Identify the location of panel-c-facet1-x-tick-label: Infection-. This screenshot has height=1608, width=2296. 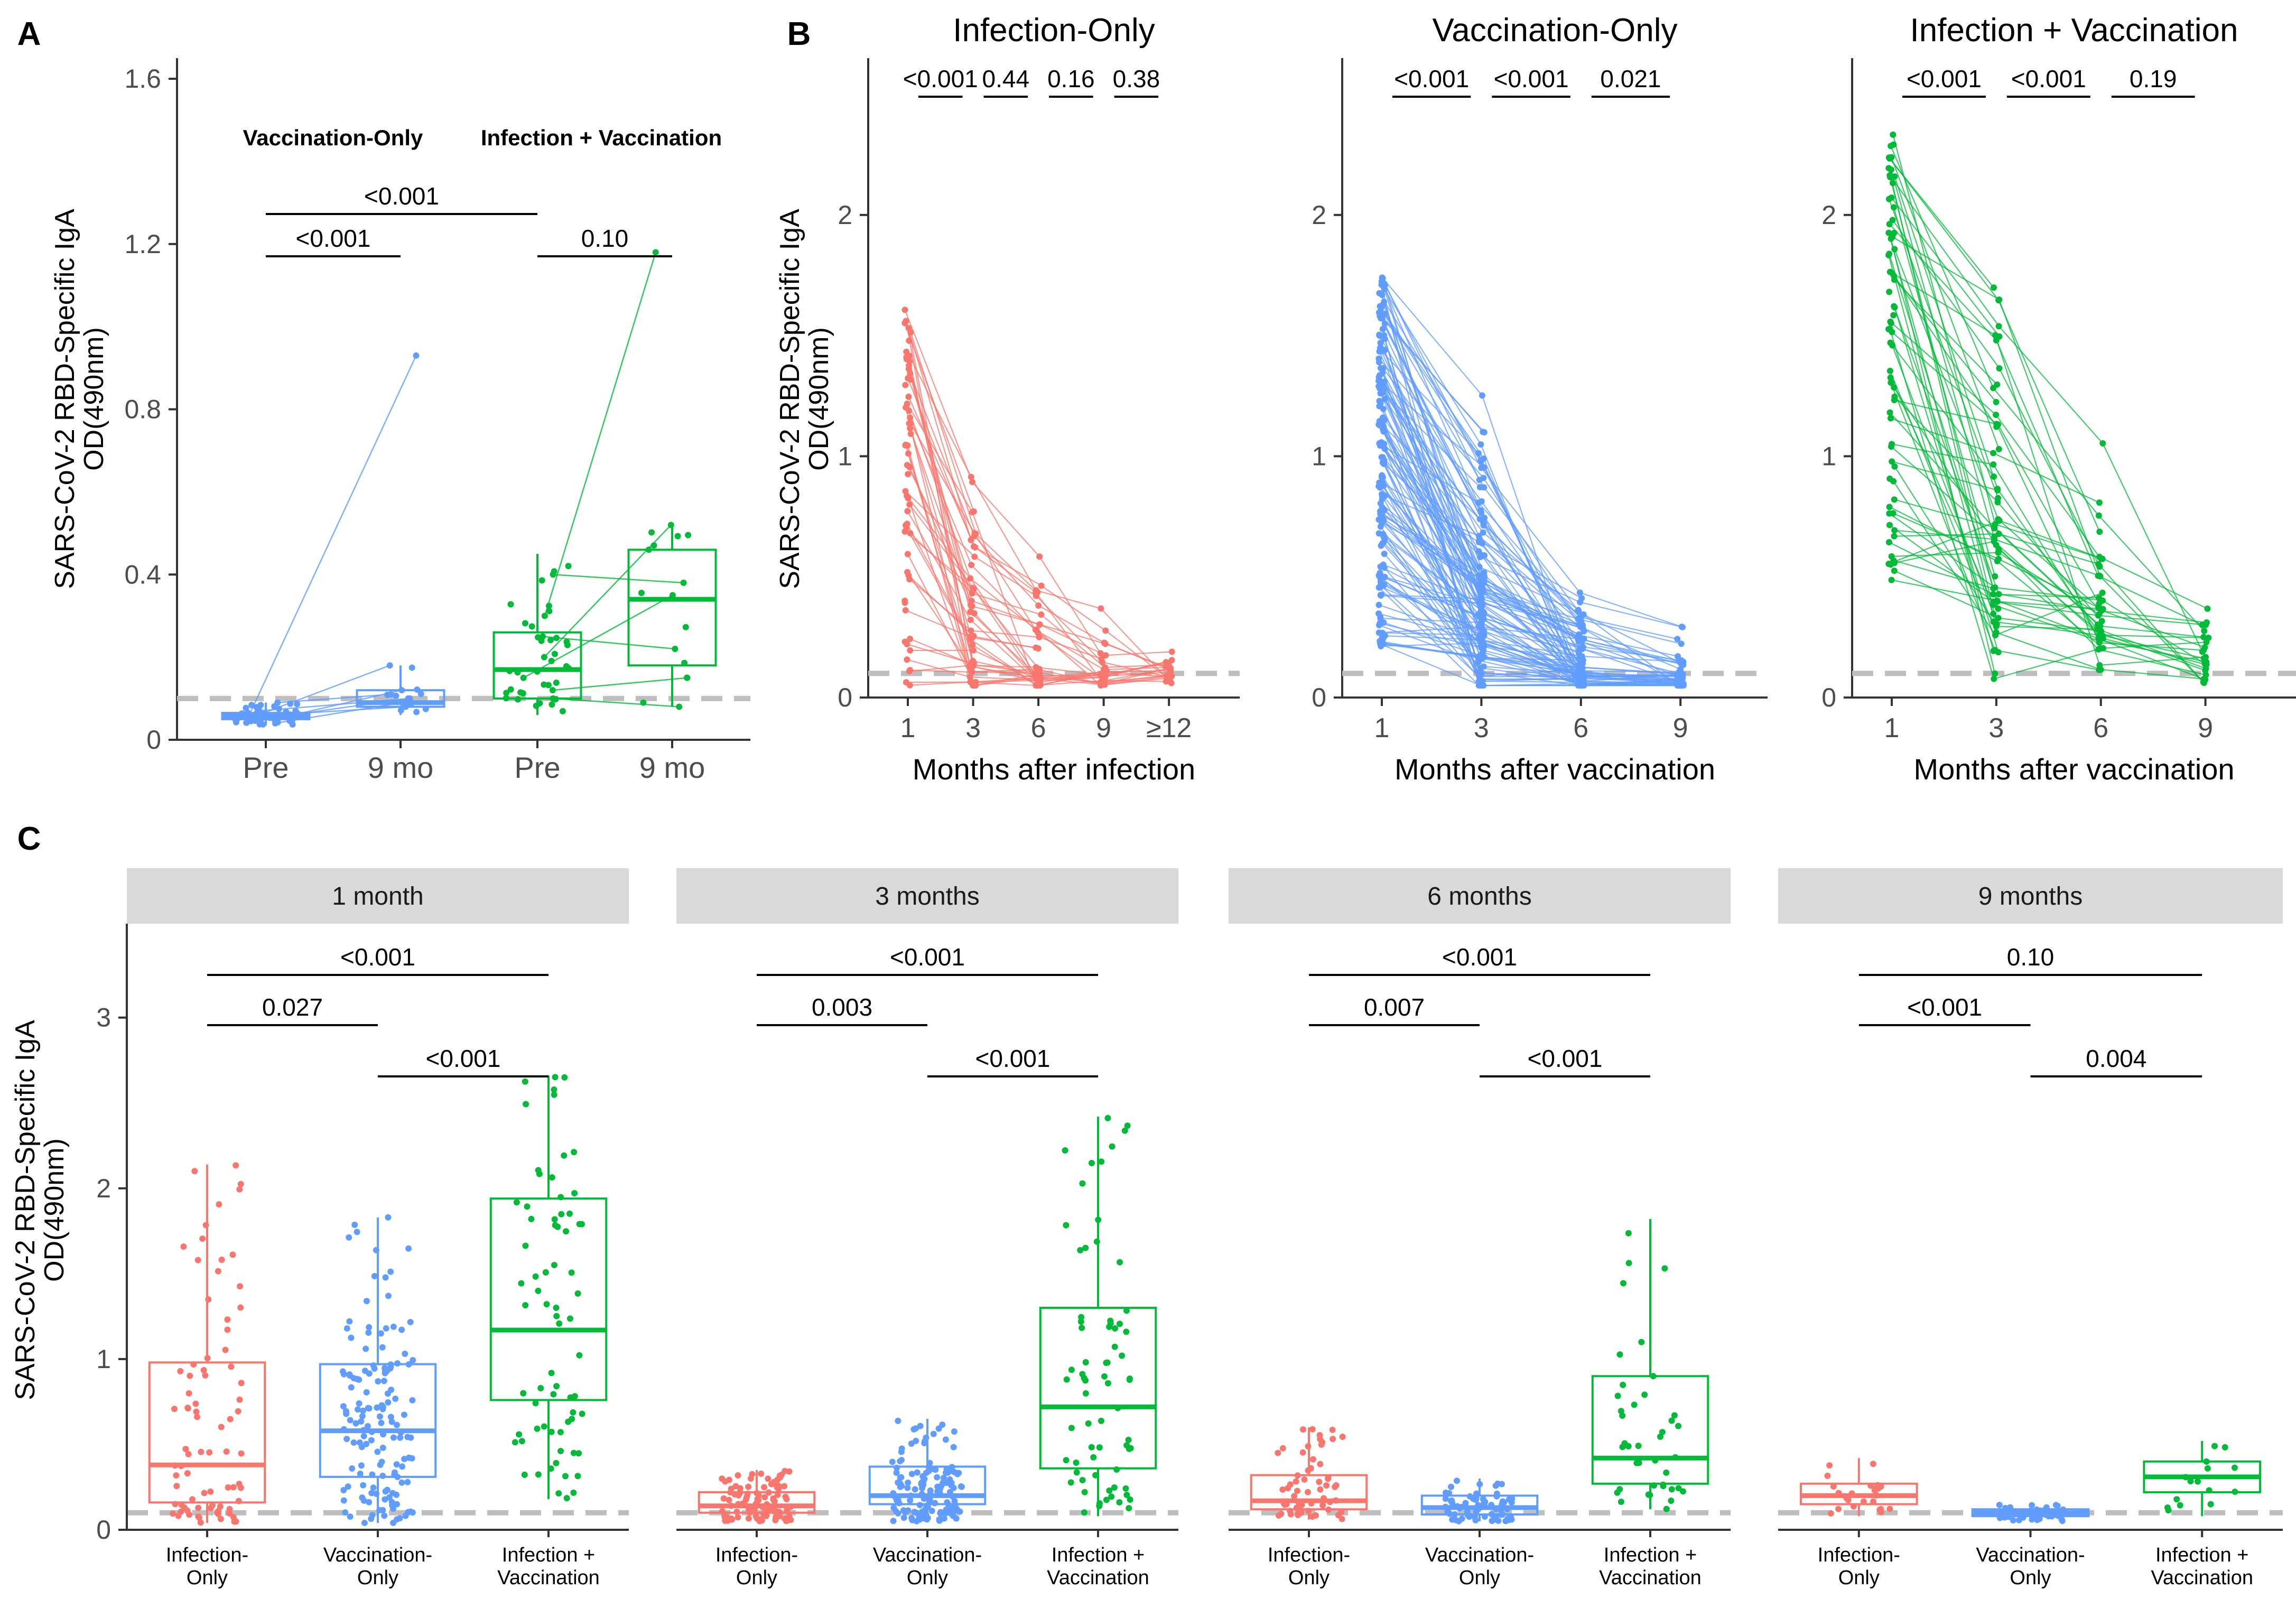
(207, 1555).